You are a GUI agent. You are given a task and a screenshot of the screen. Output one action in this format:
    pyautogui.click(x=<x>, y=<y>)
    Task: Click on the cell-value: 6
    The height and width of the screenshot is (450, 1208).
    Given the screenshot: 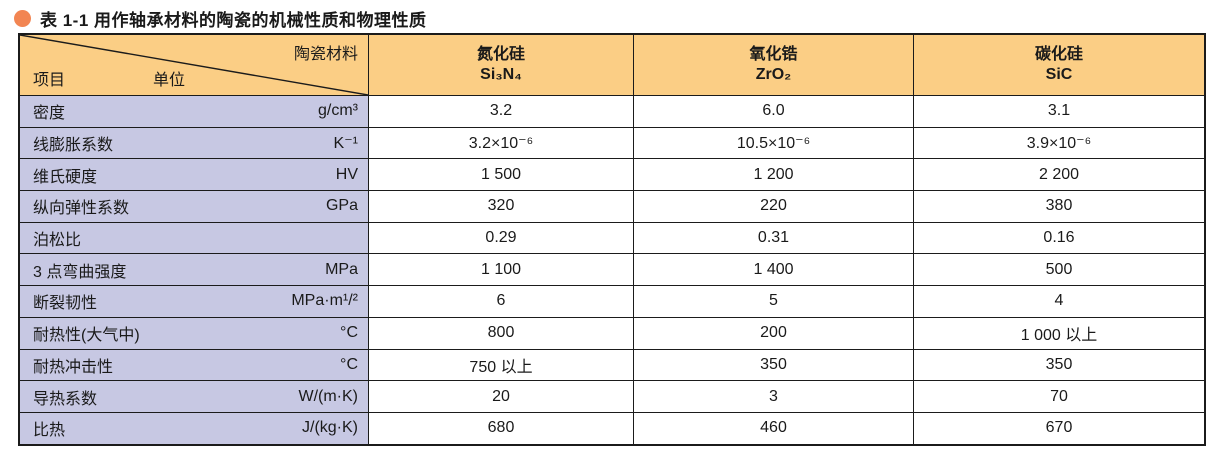 What is the action you would take?
    pyautogui.click(x=500, y=301)
    